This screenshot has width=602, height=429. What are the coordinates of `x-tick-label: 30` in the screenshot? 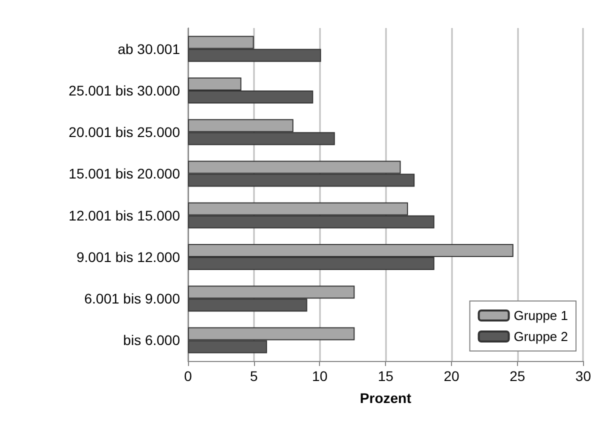 It's located at (583, 376).